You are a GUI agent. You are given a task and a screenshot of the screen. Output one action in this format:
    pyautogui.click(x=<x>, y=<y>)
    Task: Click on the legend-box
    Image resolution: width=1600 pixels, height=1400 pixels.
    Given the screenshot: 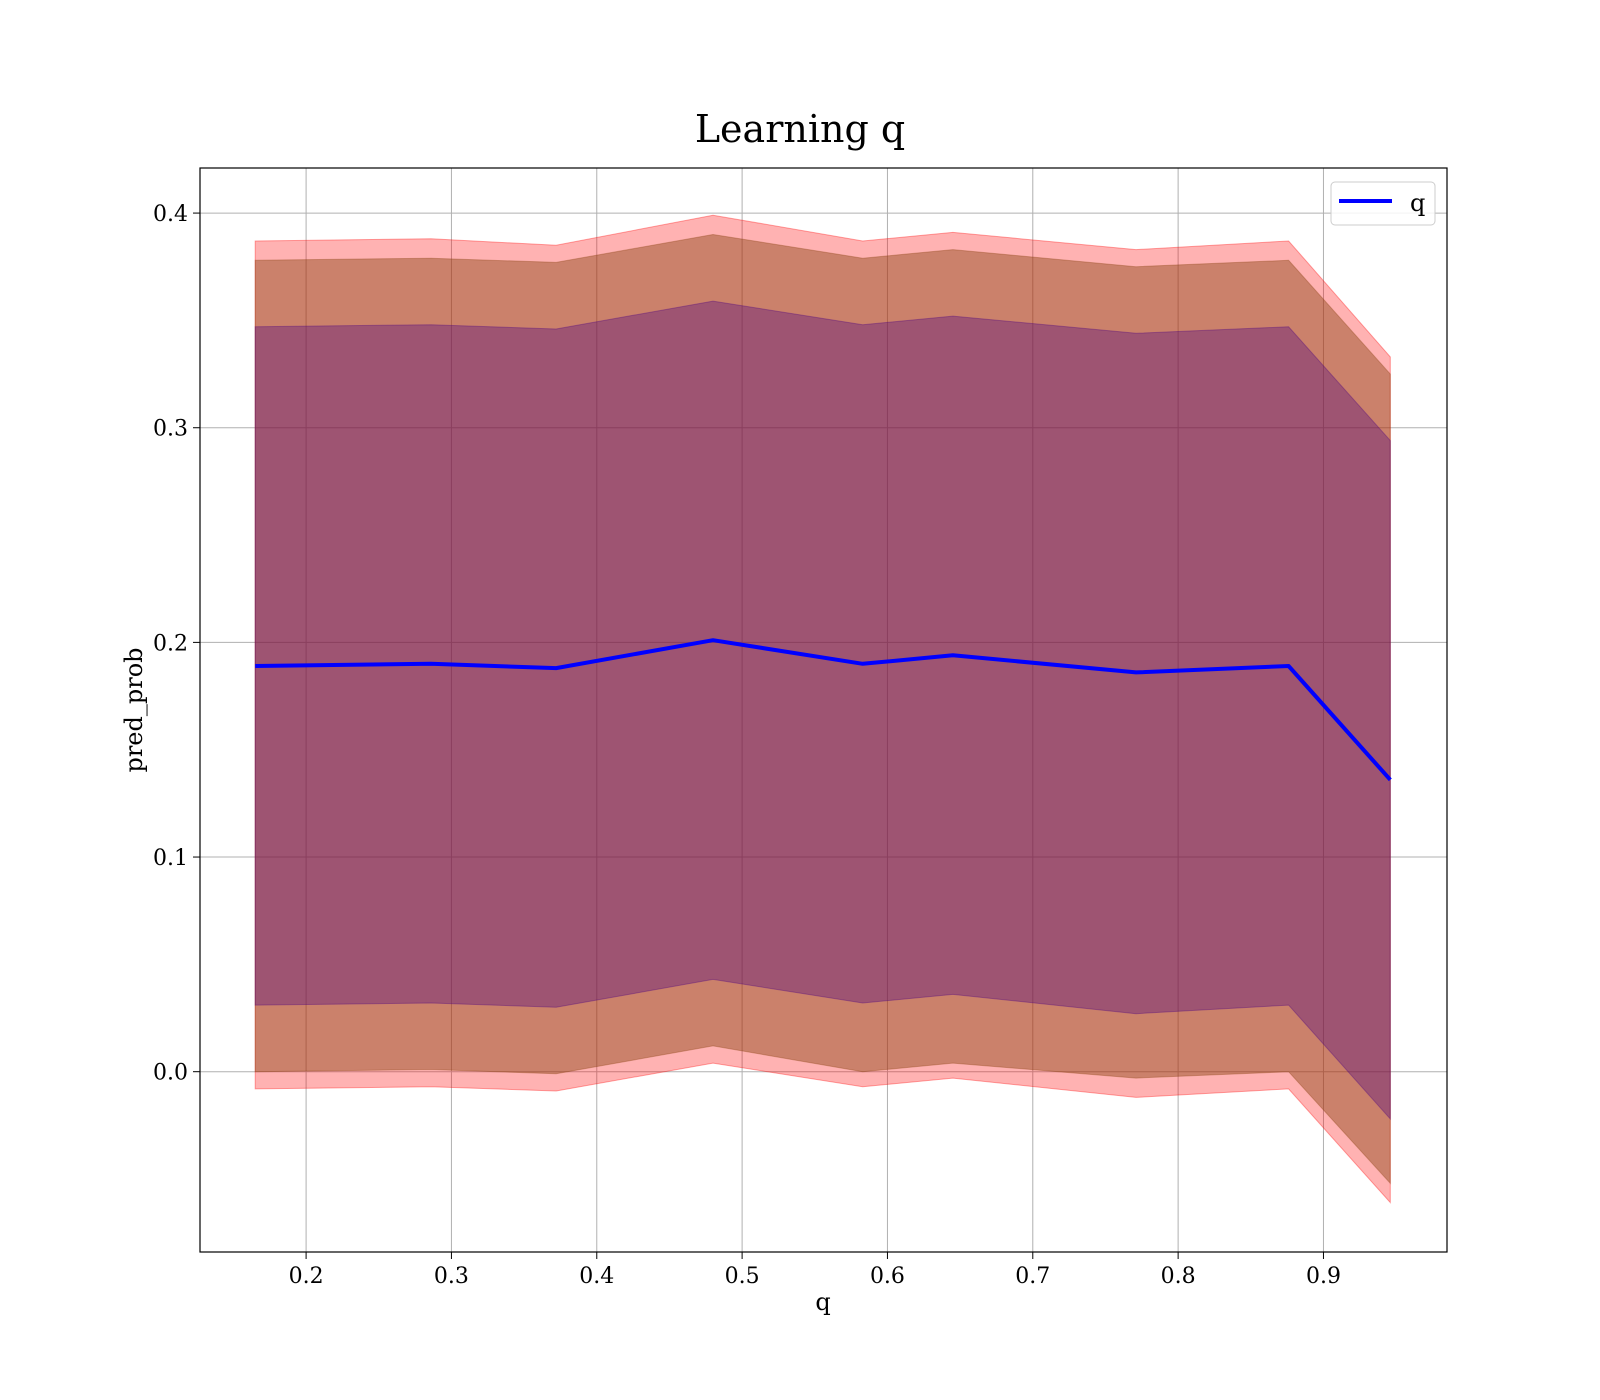 What is the action you would take?
    pyautogui.click(x=1383, y=203)
    